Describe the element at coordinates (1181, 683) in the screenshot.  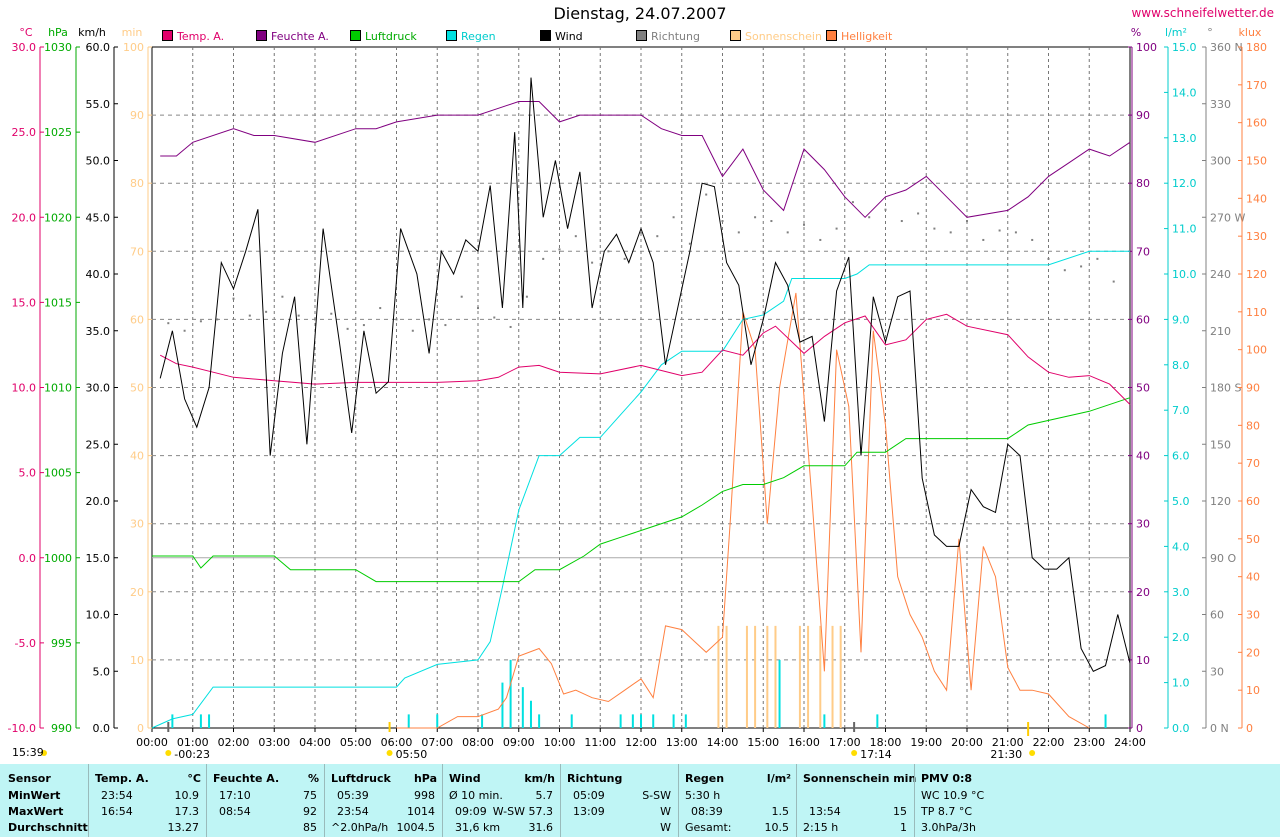
I see `rain-axis-tick-label: 1.0` at that location.